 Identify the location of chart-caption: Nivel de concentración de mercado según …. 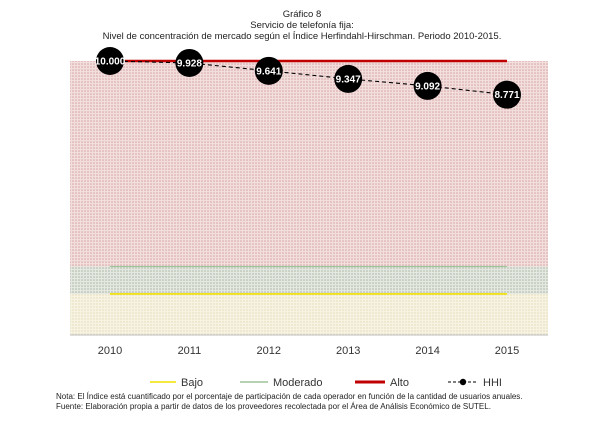
(302, 36).